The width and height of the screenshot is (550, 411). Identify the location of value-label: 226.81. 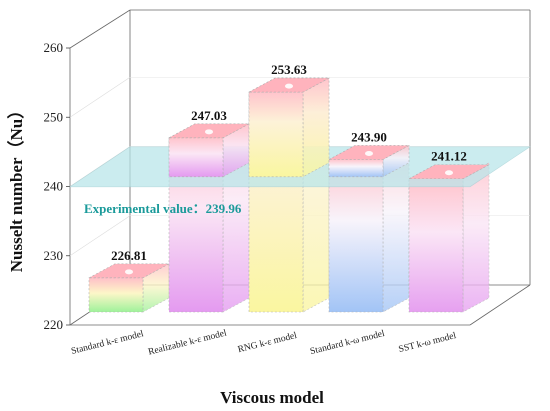
(129, 255).